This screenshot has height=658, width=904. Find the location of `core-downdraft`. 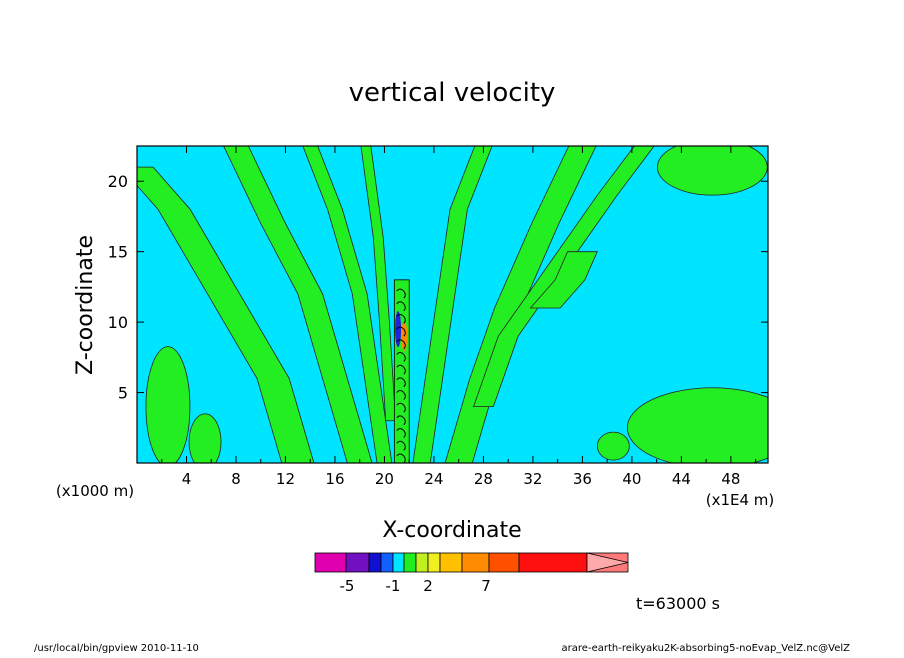

core-downdraft is located at coordinates (398, 329).